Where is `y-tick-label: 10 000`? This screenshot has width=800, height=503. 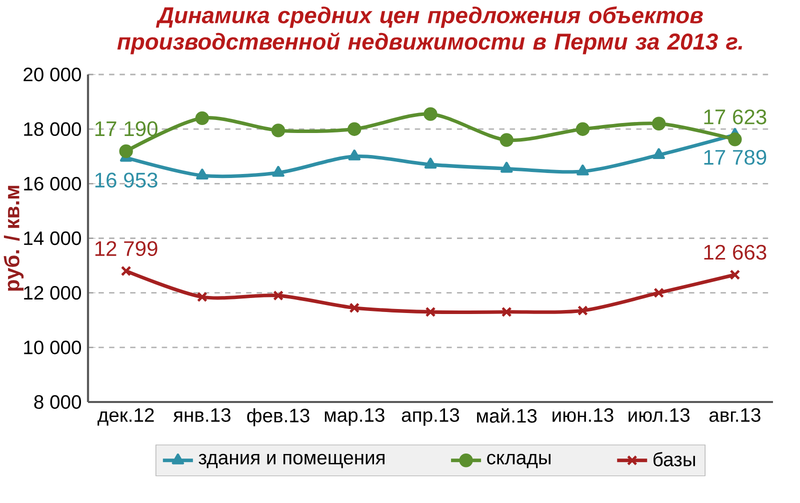
y-tick-label: 10 000 is located at coordinates (52, 347).